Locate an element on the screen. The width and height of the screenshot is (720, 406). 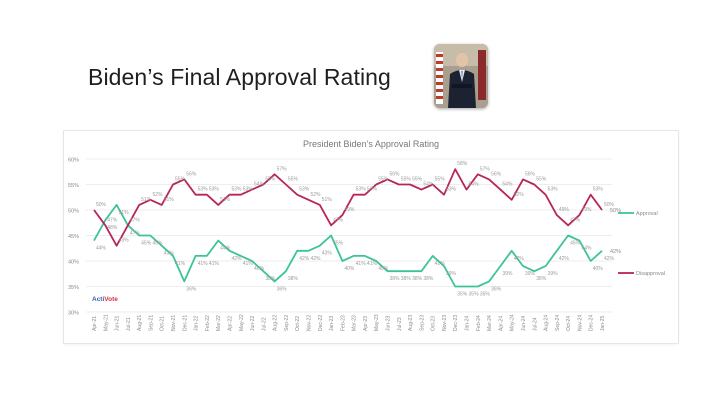
disapproval-data-label: 50% is located at coordinates (101, 205).